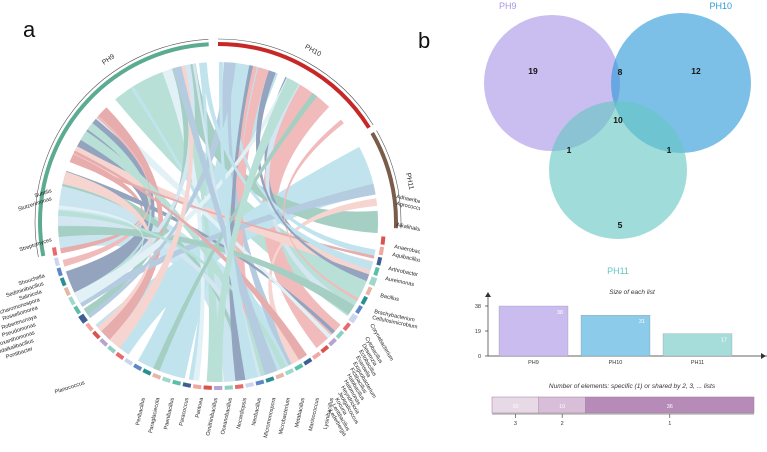 The image size is (767, 452). Describe the element at coordinates (618, 120) in the screenshot. I see `venn-count-all: 10` at that location.